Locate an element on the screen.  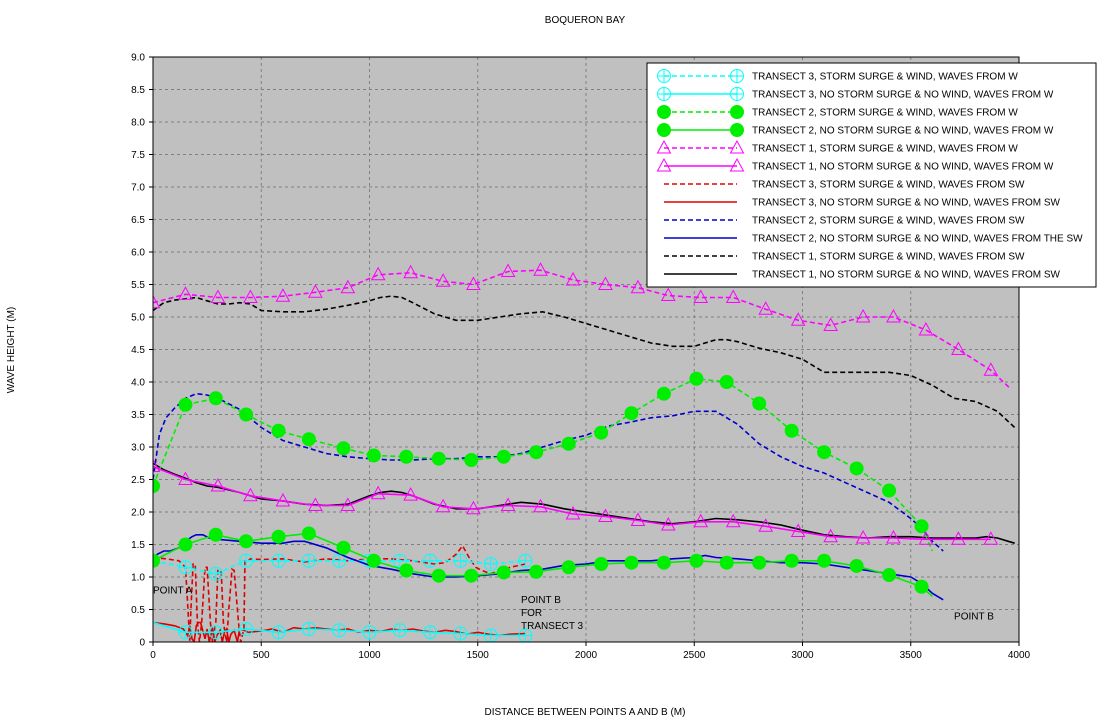
y-tick-label: 2.5 is located at coordinates (138, 480).